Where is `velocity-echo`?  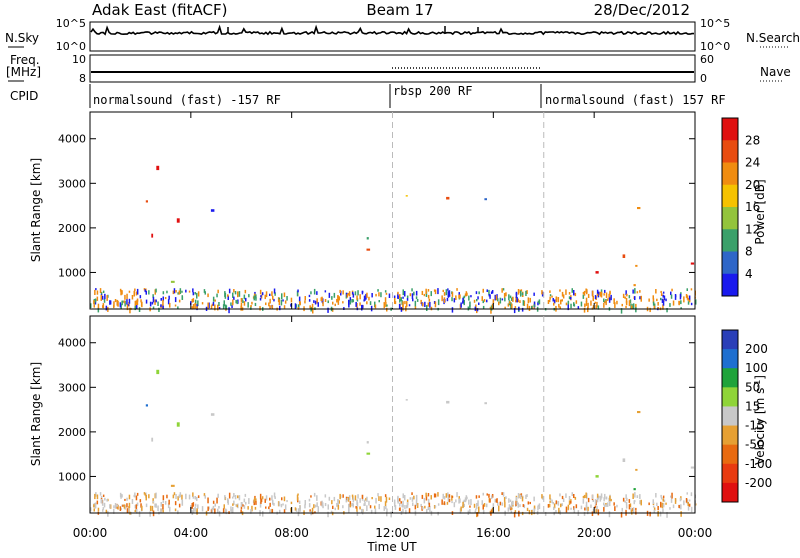 velocity-echo is located at coordinates (639, 412).